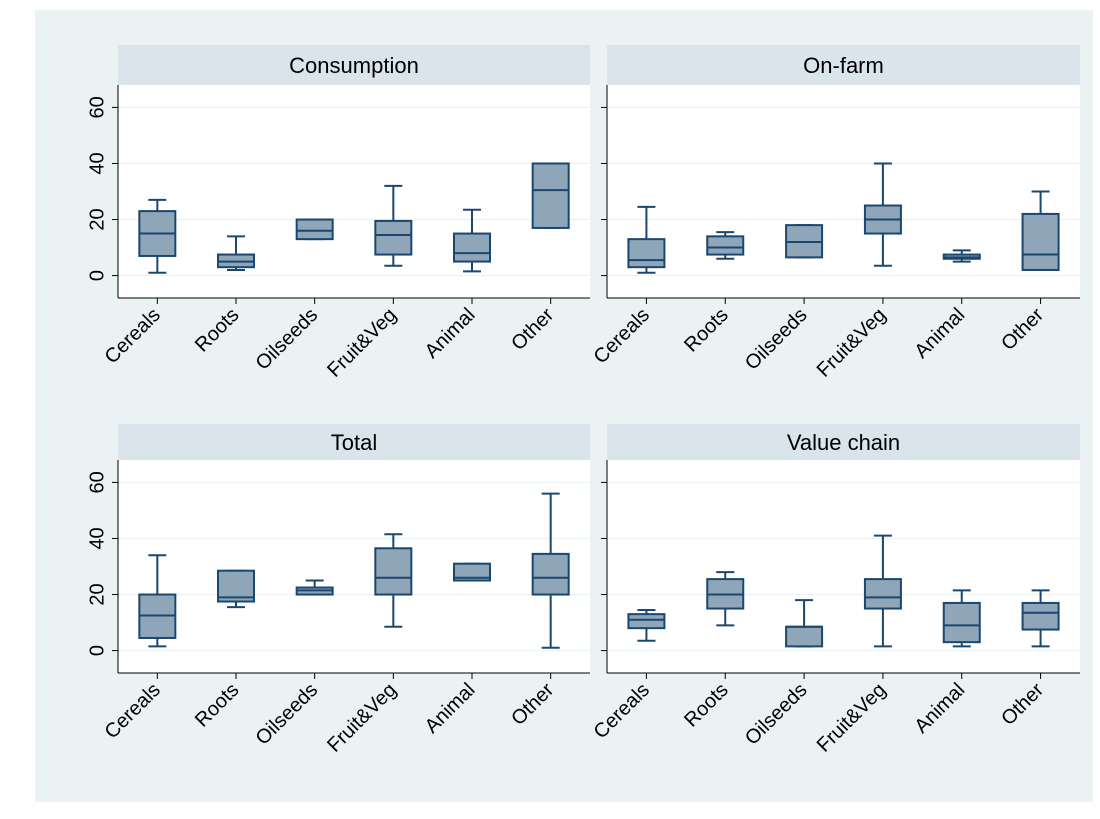 This screenshot has width=1100, height=819. I want to click on panel-title: Total, so click(354, 442).